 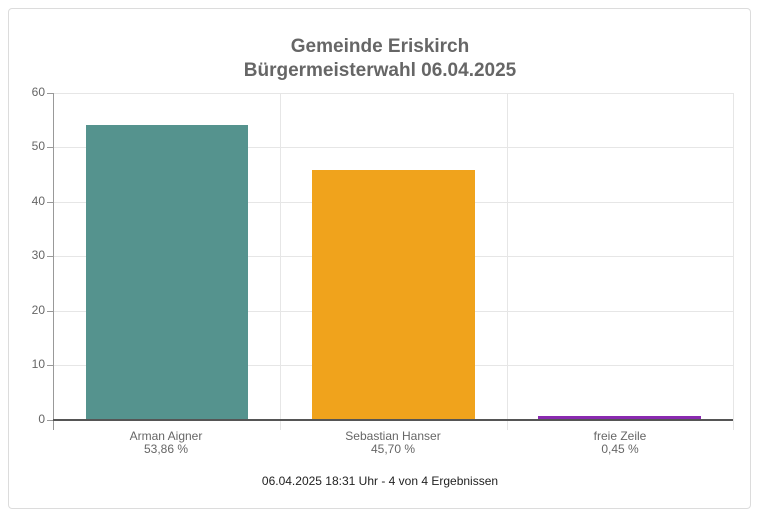 I want to click on x-label-sebastian-hanser: Sebastian Hanser 45,70 %, so click(x=393, y=443).